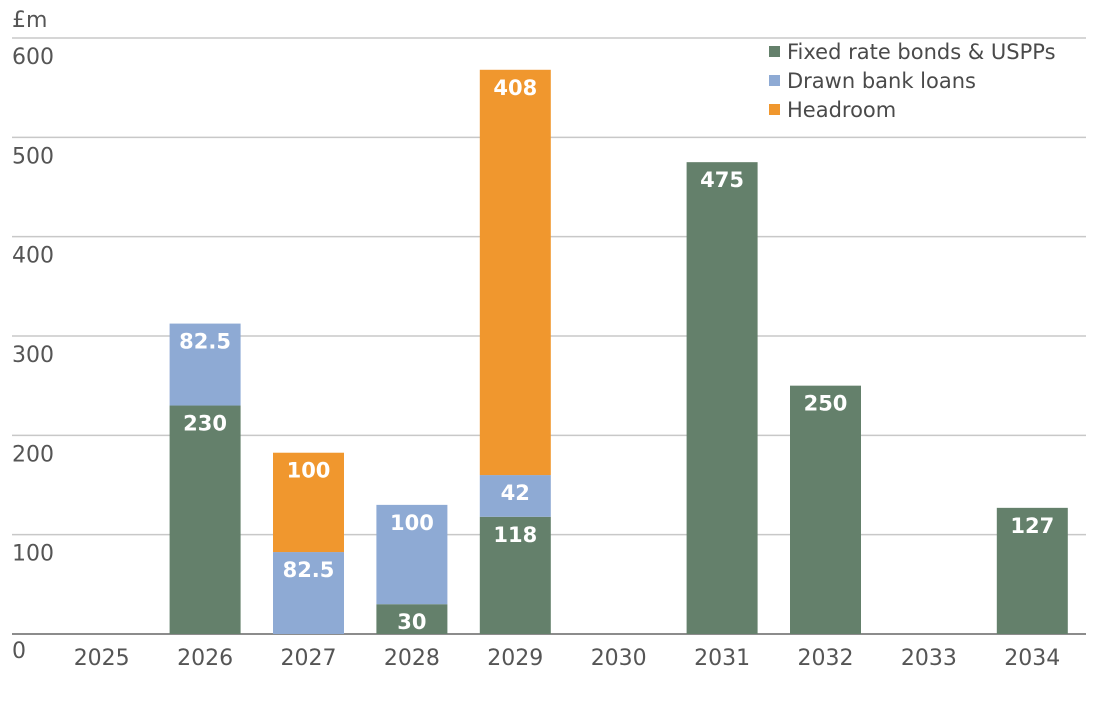 Image resolution: width=1100 pixels, height=707 pixels. Describe the element at coordinates (826, 404) in the screenshot. I see `data-label: 250` at that location.